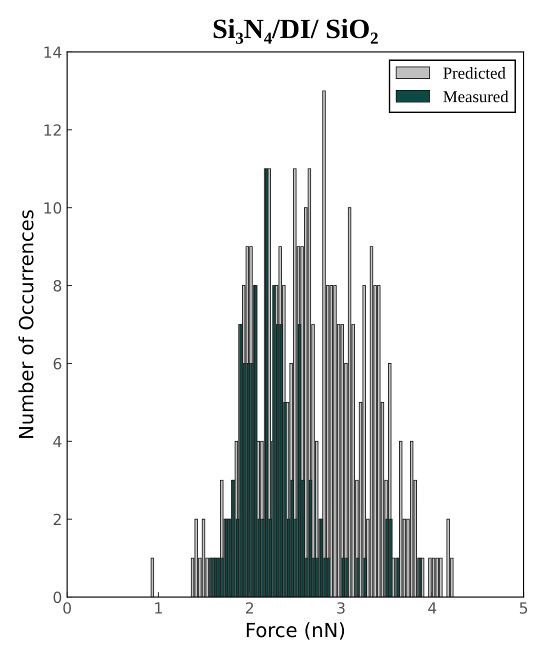 The width and height of the screenshot is (537, 649). What do you see at coordinates (524, 608) in the screenshot?
I see `x-tick-label: 5` at bounding box center [524, 608].